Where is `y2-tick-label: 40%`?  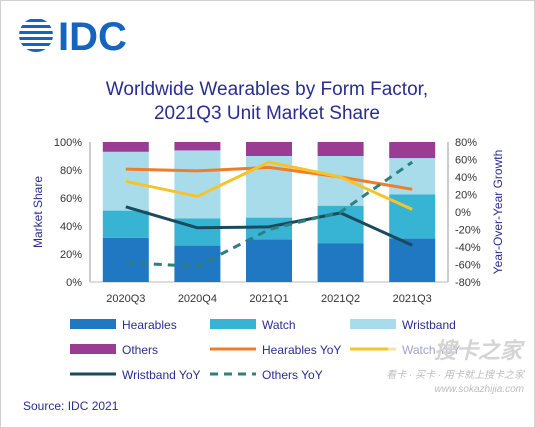
y2-tick-label: 40% is located at coordinates (466, 178).